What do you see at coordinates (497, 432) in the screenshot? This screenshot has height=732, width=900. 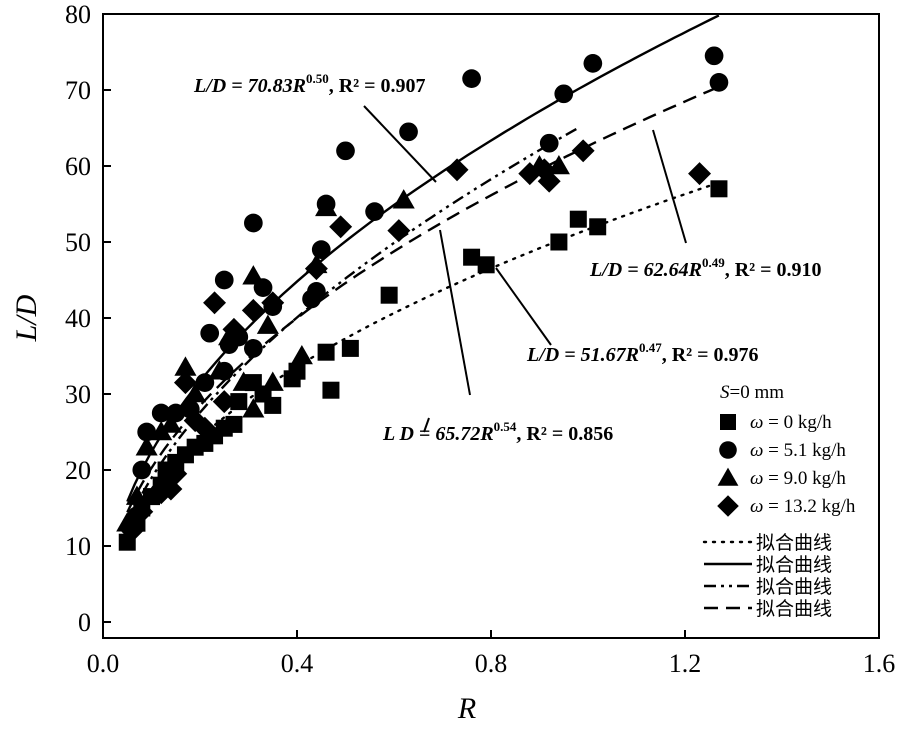 I see `equation-label: L D = 65.72R0.54, R² = 0.856` at bounding box center [497, 432].